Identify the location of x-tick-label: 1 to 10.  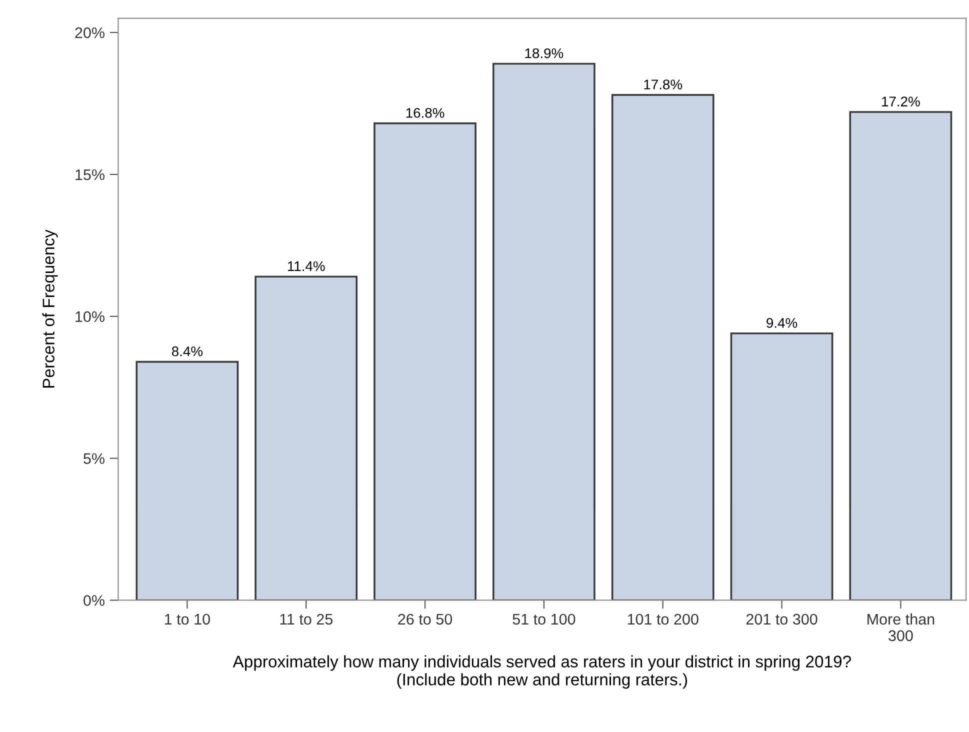
(187, 619).